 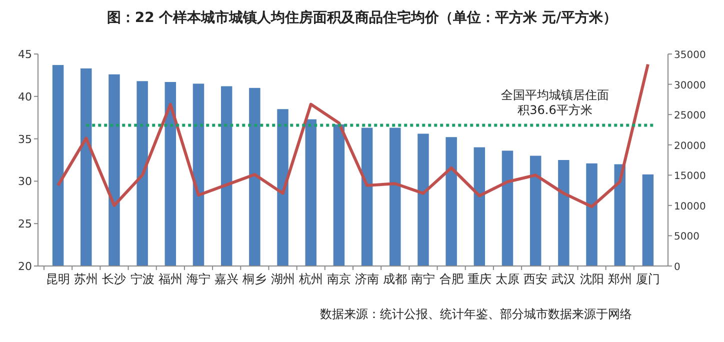 I want to click on source-note: 数据来源：统计公报、统计年鉴、部分城市数据来源于网络, so click(x=476, y=314).